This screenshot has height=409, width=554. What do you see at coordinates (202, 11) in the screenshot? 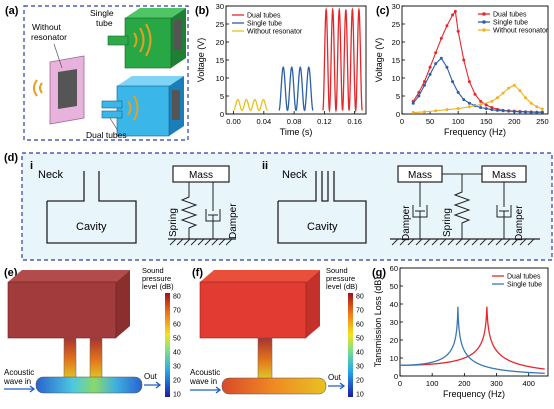
I see `panel-label-b: (b)` at bounding box center [202, 11].